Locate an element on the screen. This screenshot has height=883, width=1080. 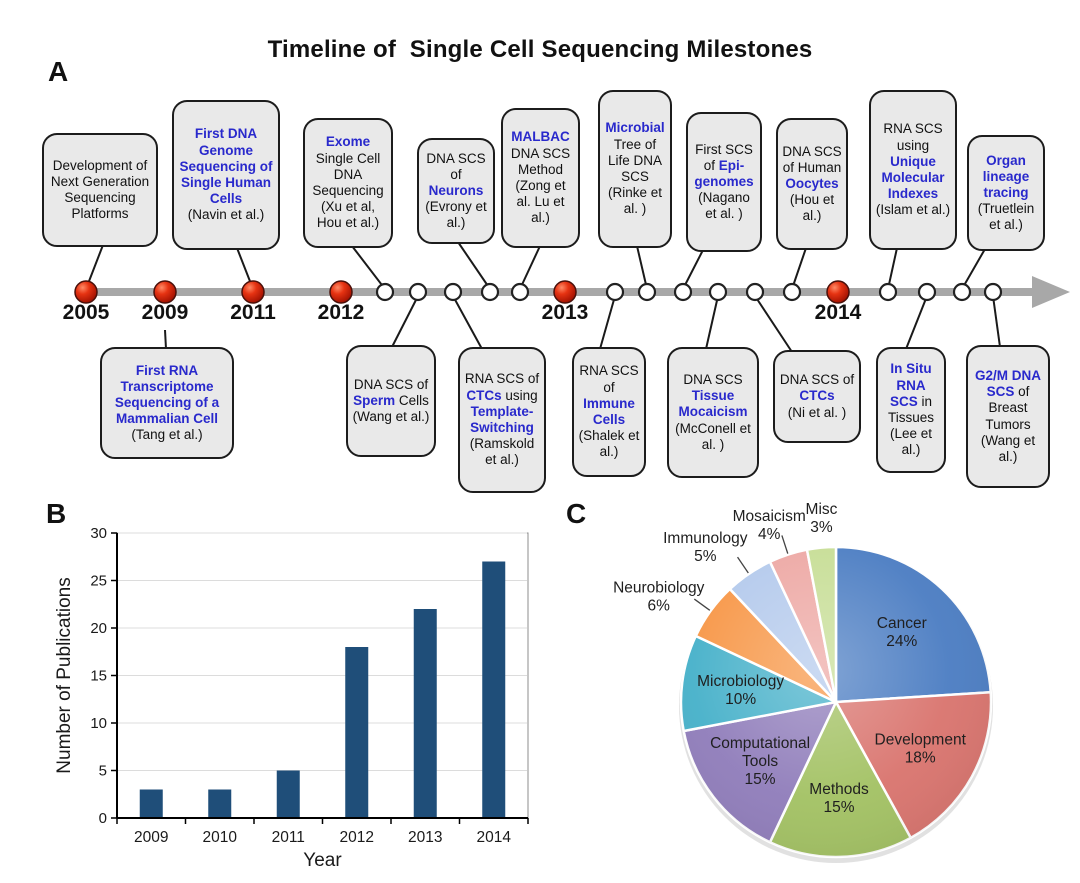
milestone-text-plain: in Tissues (Lee et al.) is located at coordinates (910, 425).